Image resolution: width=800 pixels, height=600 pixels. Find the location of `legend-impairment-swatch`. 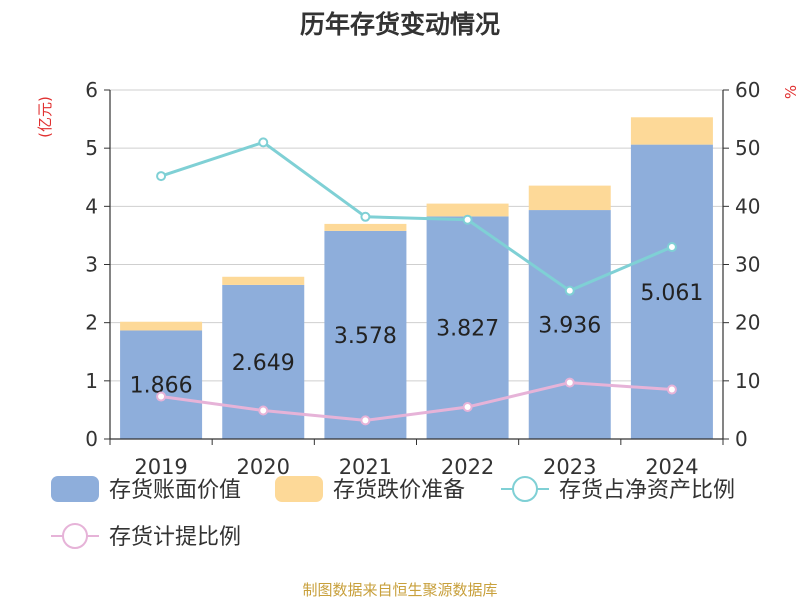

legend-impairment-swatch is located at coordinates (299, 489).